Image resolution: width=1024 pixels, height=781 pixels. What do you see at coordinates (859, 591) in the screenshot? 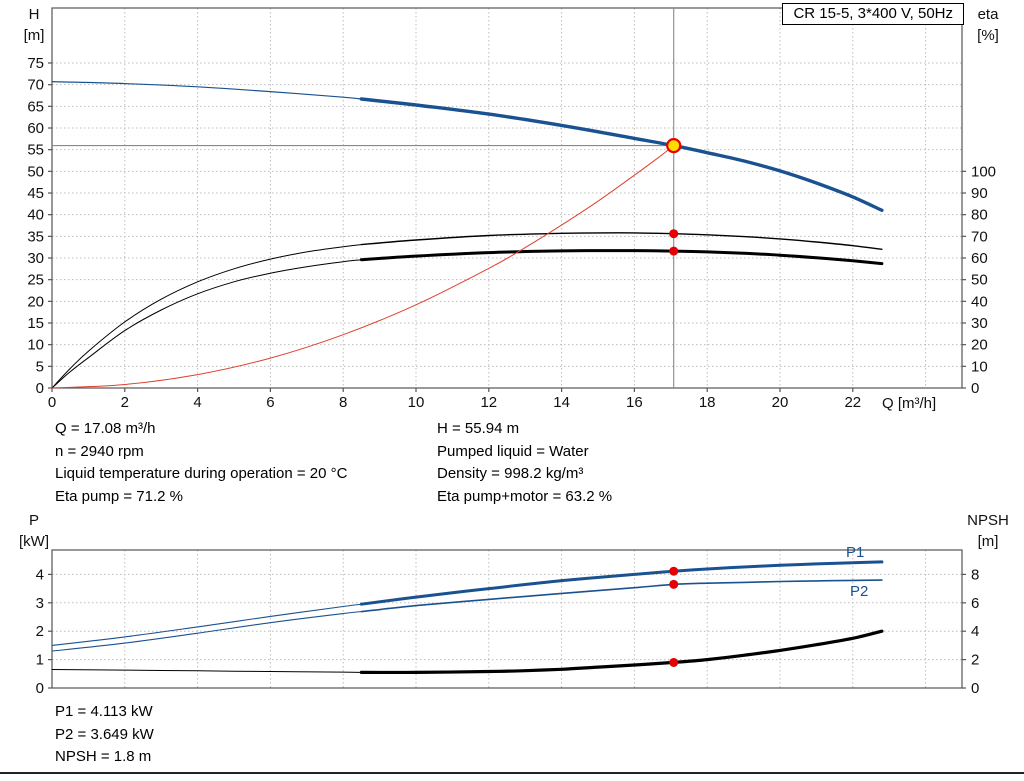
I see `p2-curve-label: P2` at bounding box center [859, 591].